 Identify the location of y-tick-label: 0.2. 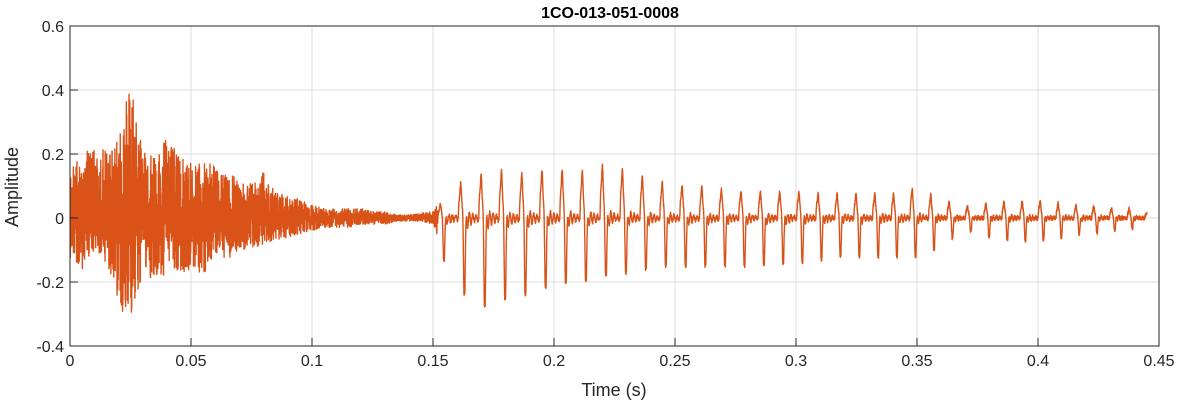
(53, 155).